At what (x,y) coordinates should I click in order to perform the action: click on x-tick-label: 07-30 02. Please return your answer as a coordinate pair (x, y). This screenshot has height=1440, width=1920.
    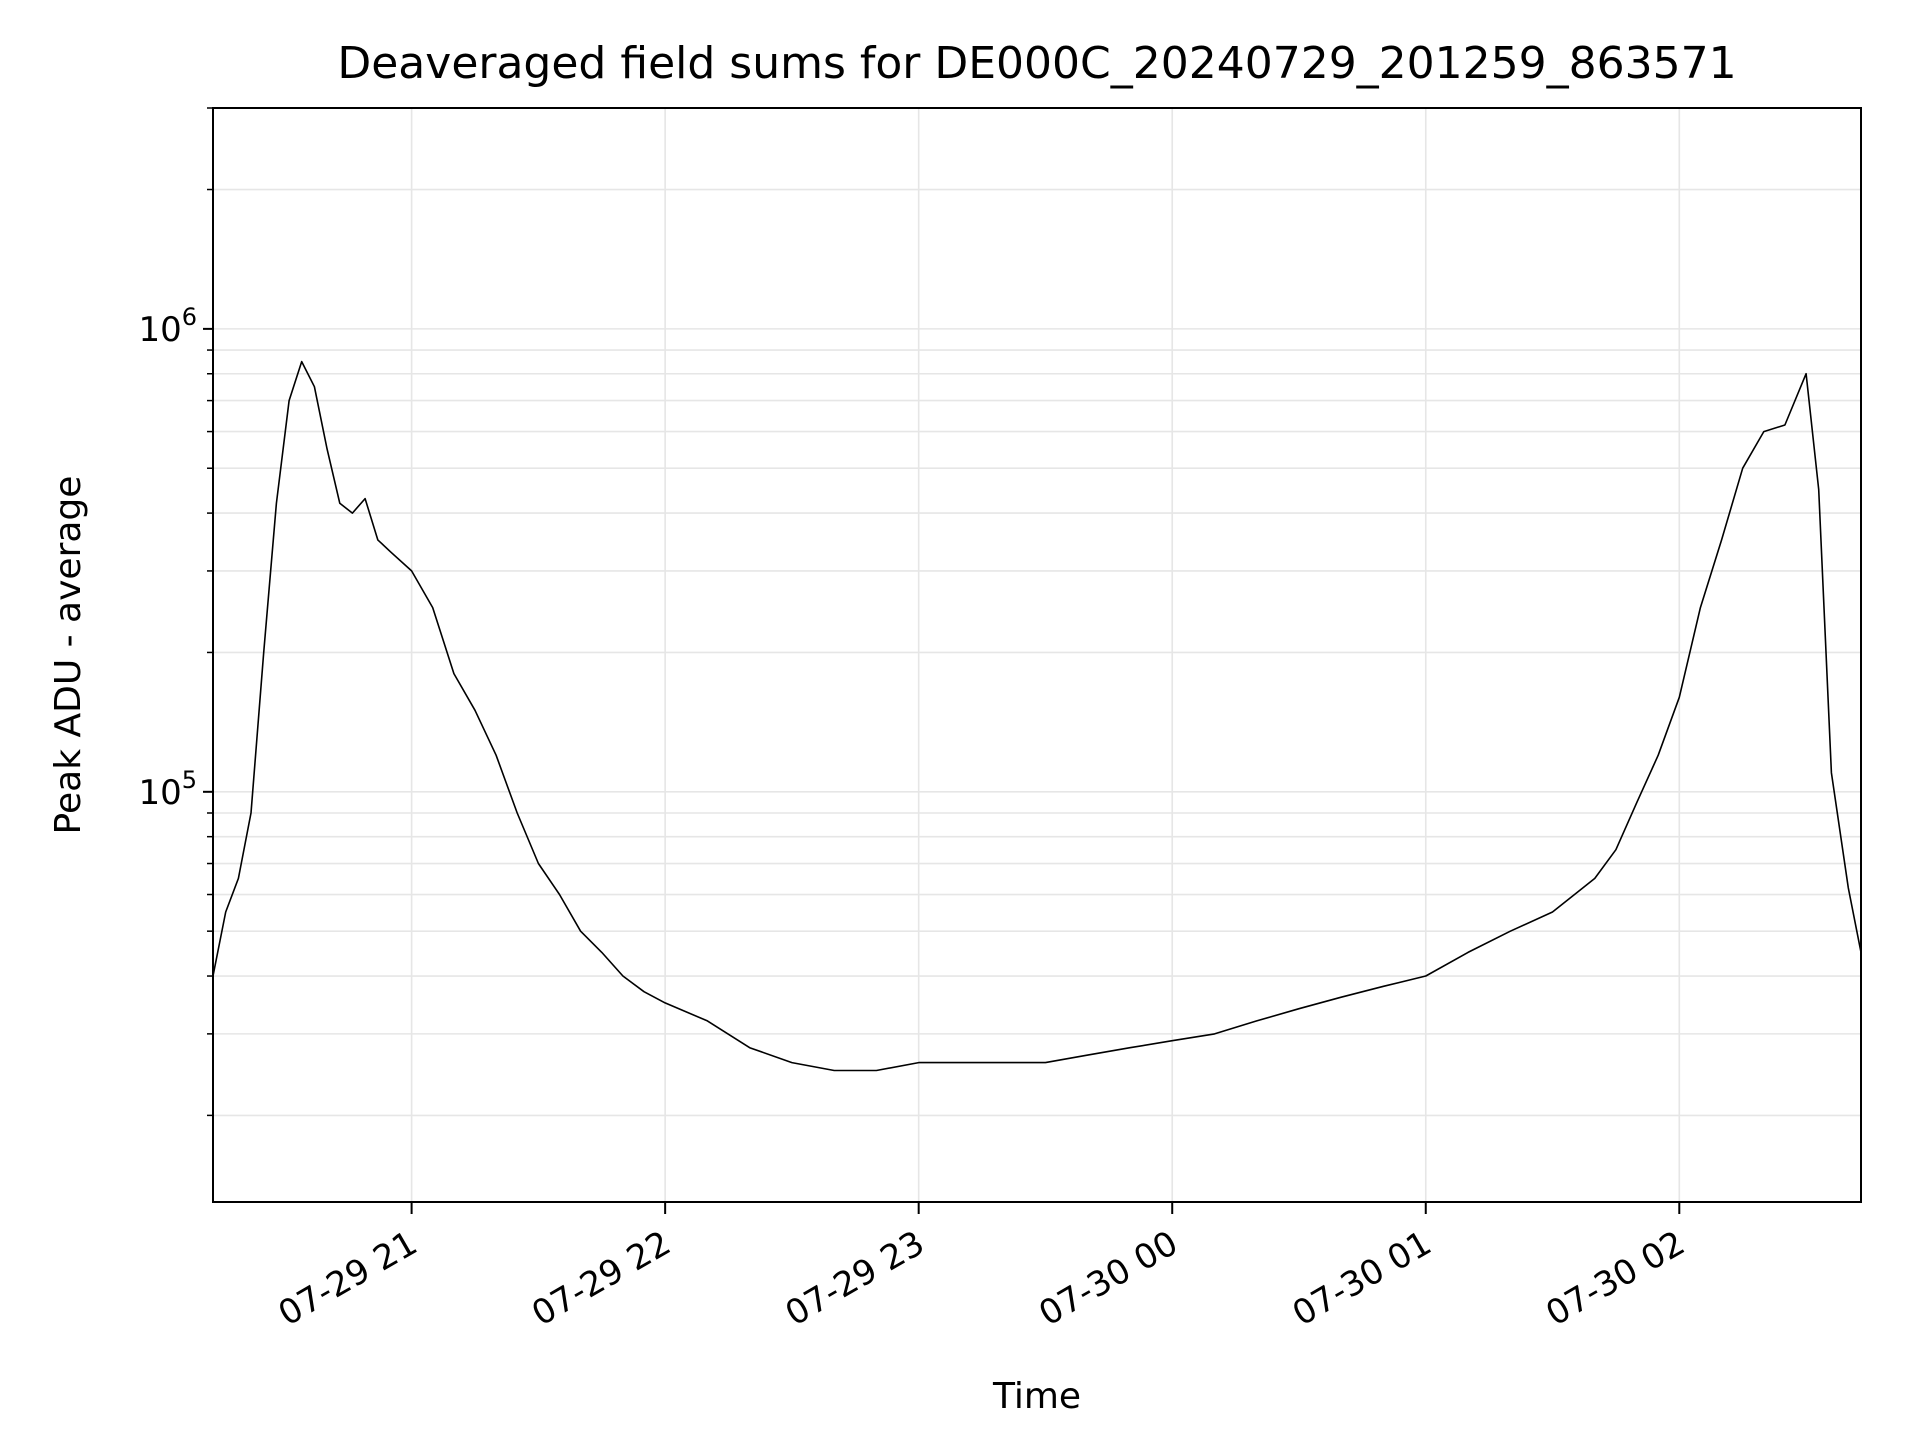
    Looking at the image, I should click on (1615, 1278).